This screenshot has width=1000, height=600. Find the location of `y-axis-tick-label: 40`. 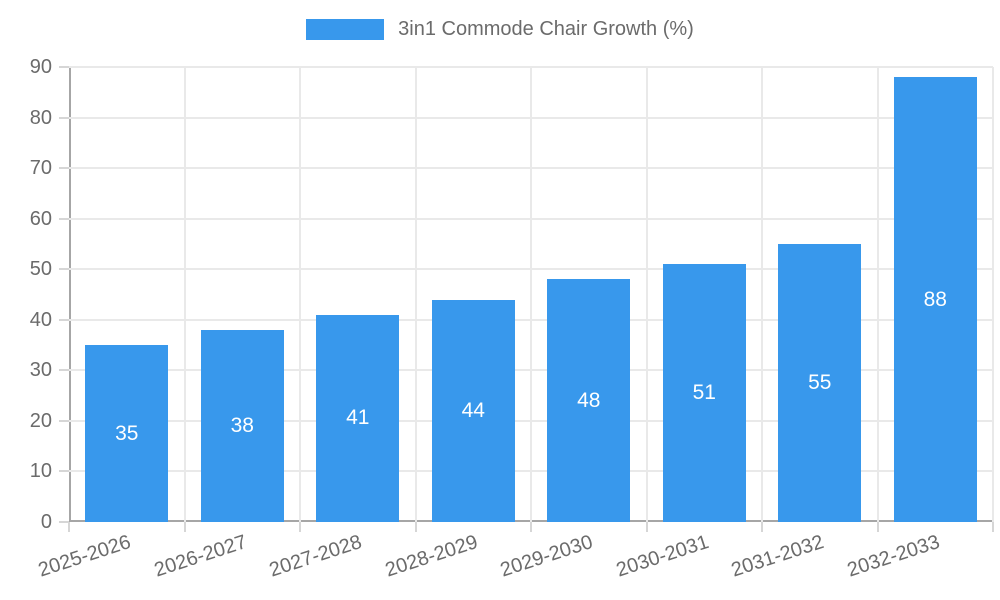

y-axis-tick-label: 40 is located at coordinates (40, 319).